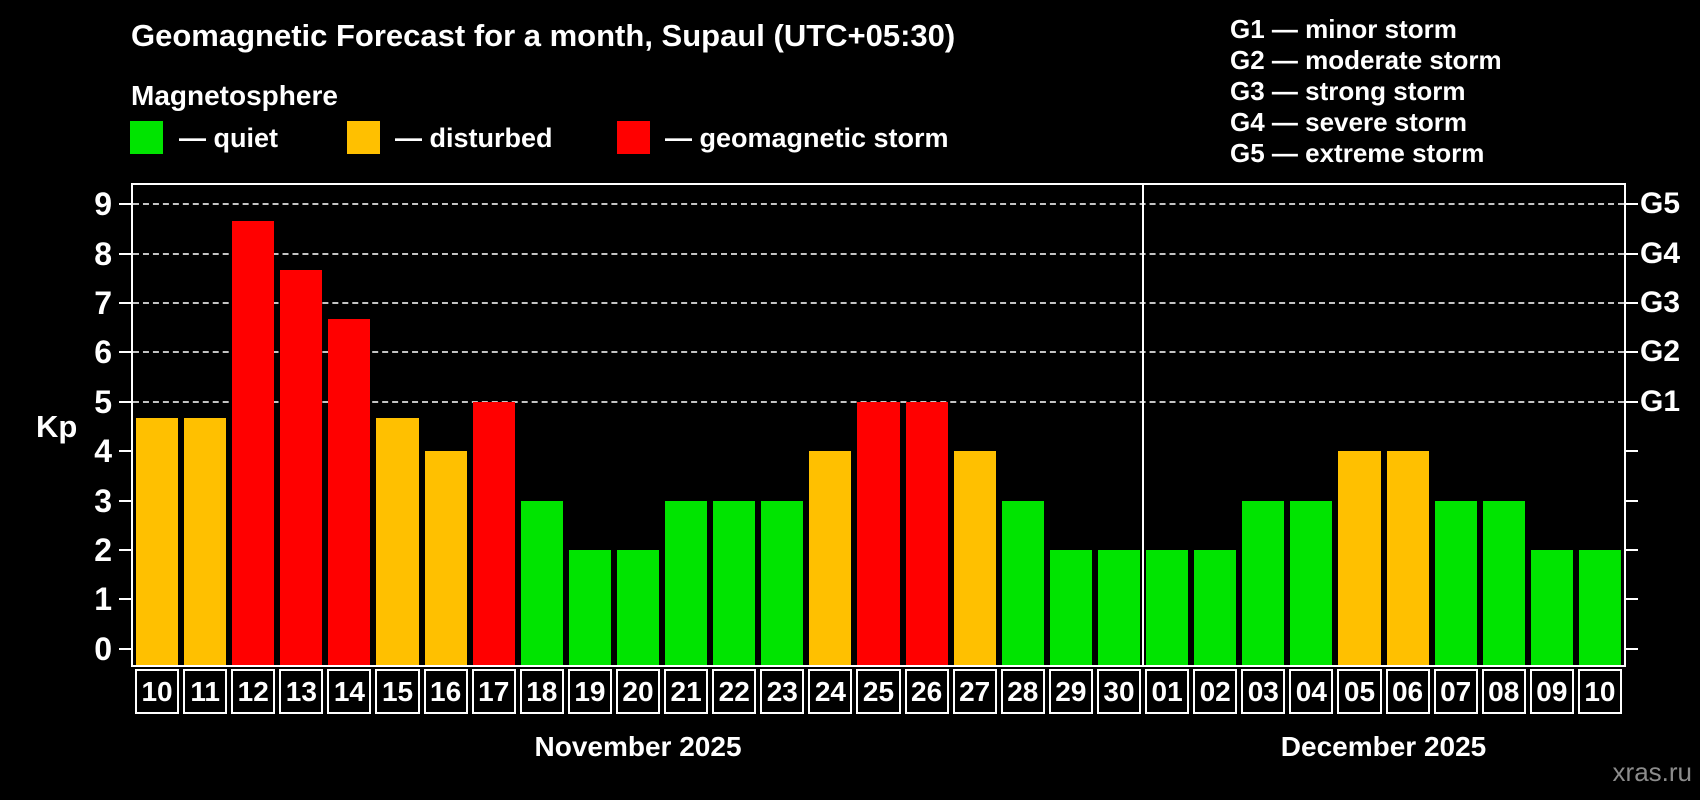 The height and width of the screenshot is (800, 1700). Describe the element at coordinates (926, 691) in the screenshot. I see `date-box-16-day-26: 26` at that location.